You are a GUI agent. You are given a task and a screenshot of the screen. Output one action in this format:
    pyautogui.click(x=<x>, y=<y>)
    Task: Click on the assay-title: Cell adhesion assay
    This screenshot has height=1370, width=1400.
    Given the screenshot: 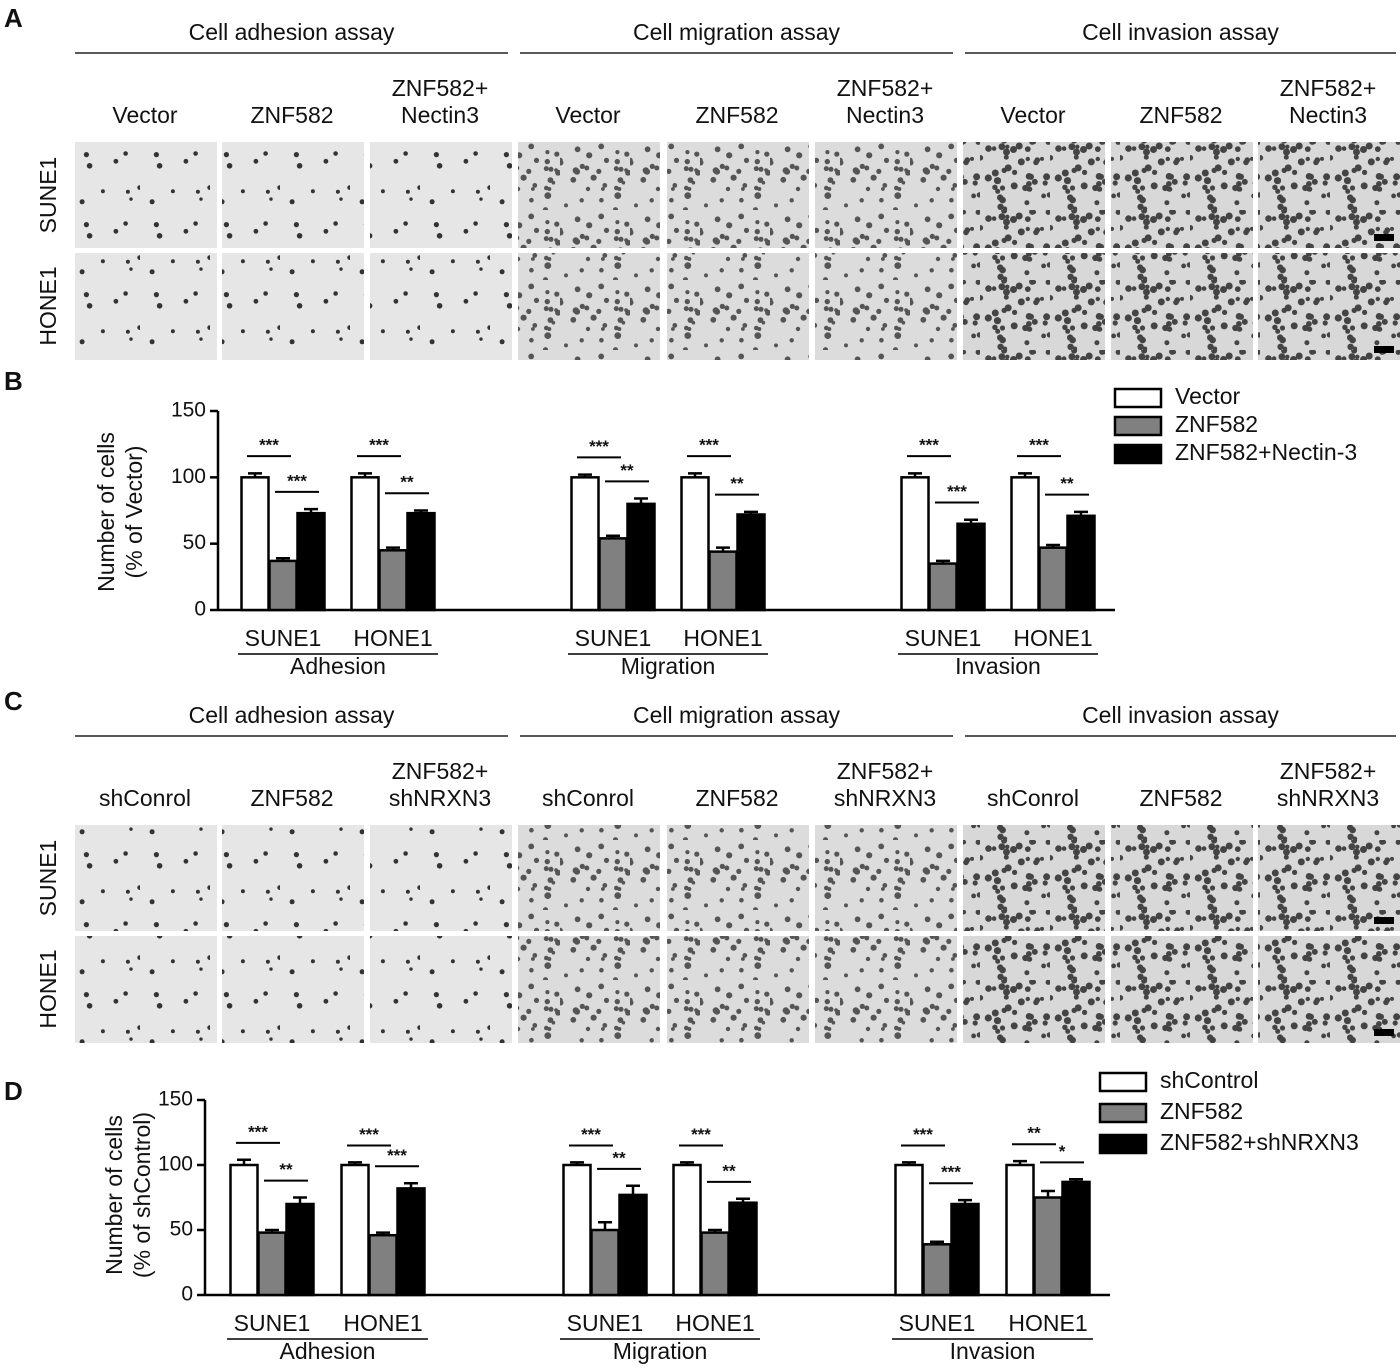 What is the action you would take?
    pyautogui.click(x=292, y=32)
    